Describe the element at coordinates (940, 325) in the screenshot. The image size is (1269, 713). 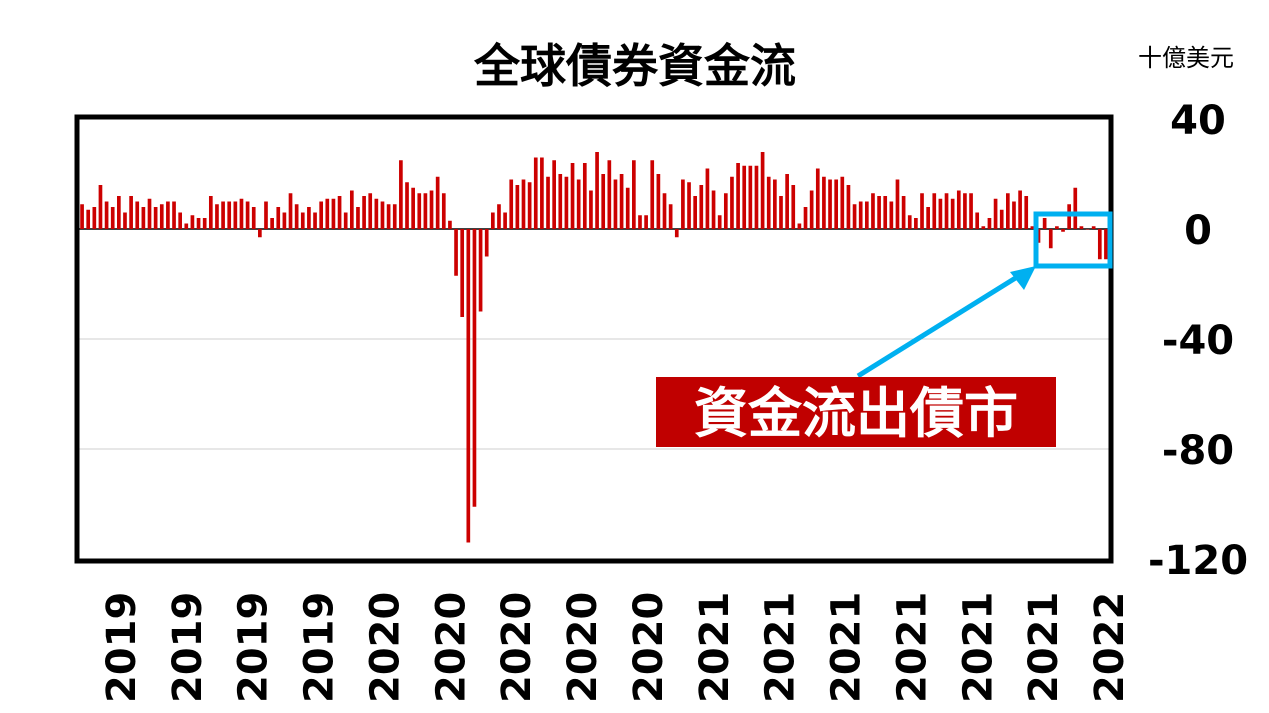
I see `annotation-arrow-line` at that location.